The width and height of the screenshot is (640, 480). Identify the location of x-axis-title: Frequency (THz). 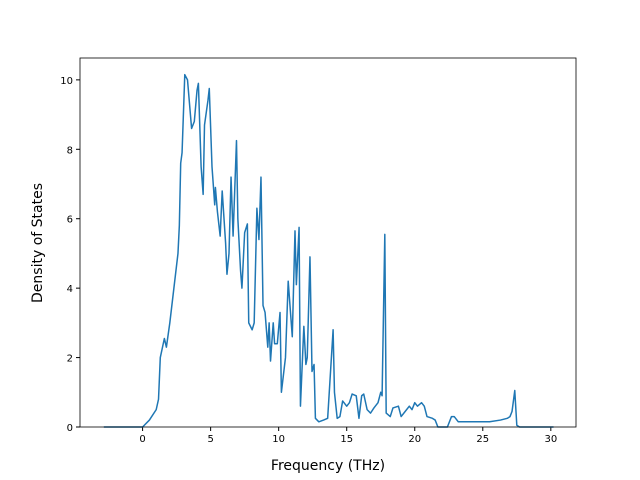
(328, 466).